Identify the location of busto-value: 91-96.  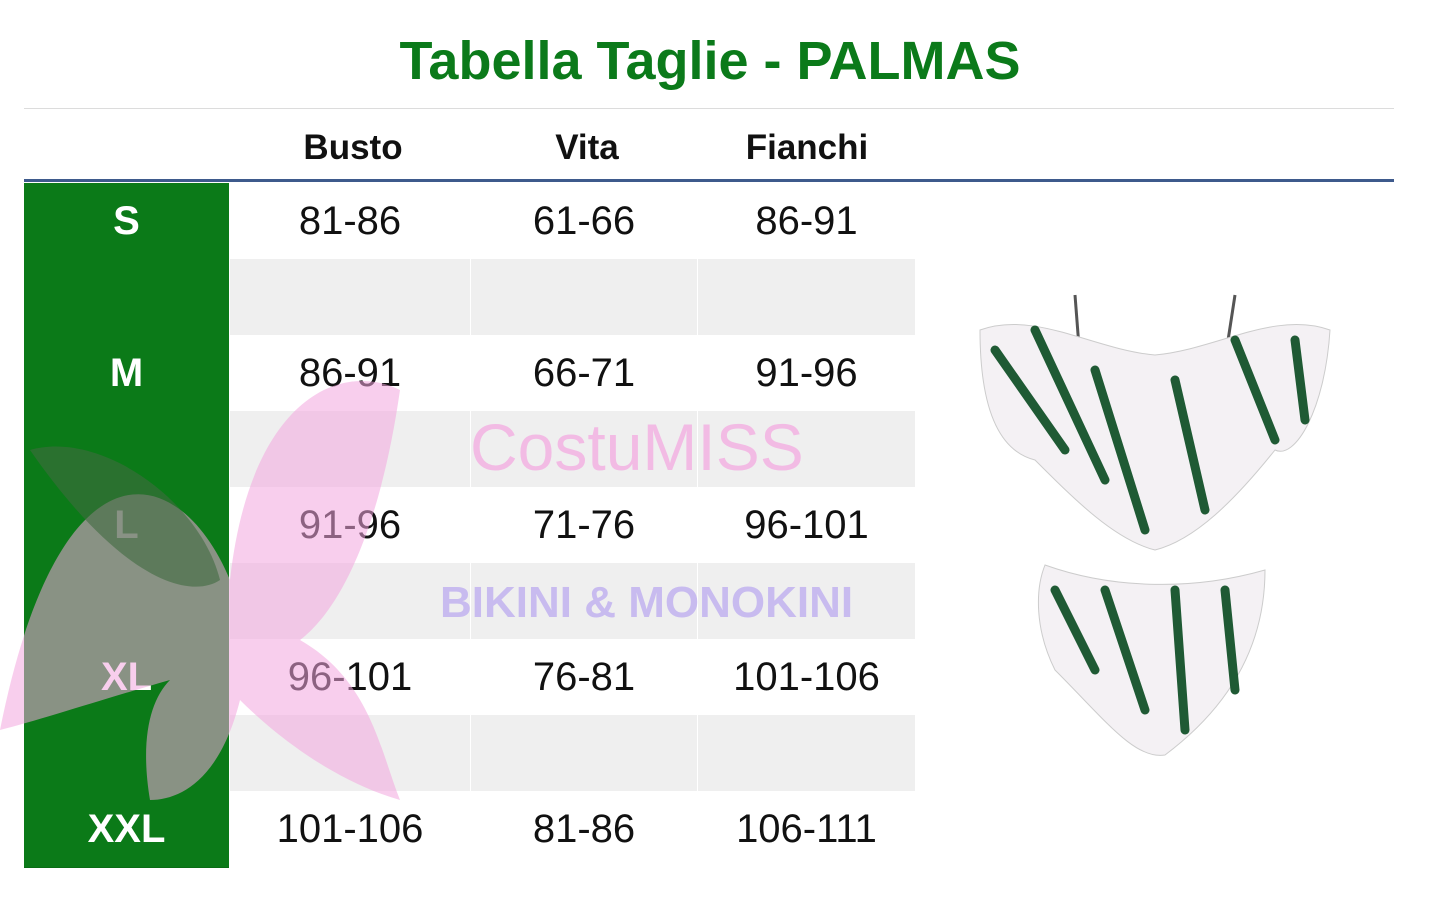
(350, 524).